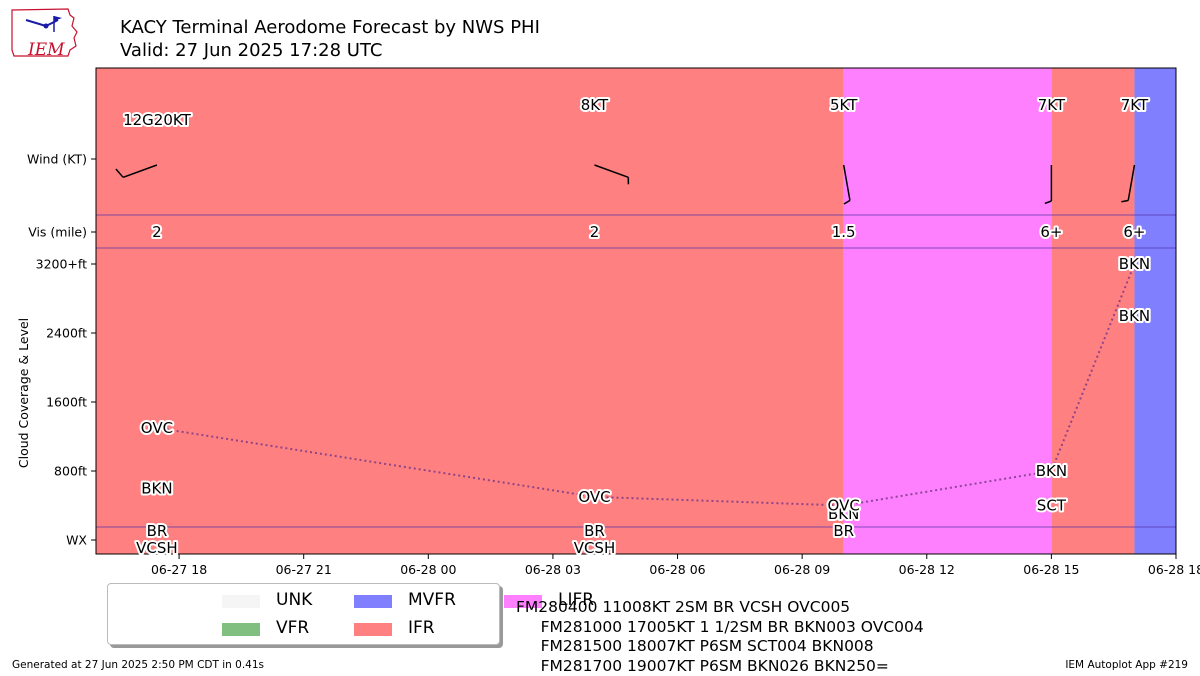 This screenshot has height=676, width=1200. I want to click on cloud-label-3-0: SCT, so click(1052, 506).